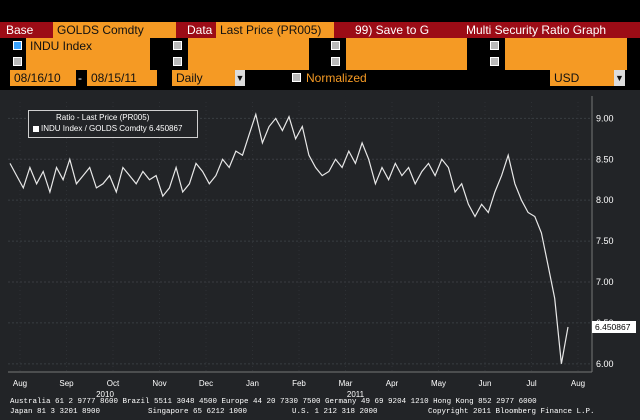 The image size is (640, 420). Describe the element at coordinates (80, 78) in the screenshot. I see `date-range-dash: -` at that location.